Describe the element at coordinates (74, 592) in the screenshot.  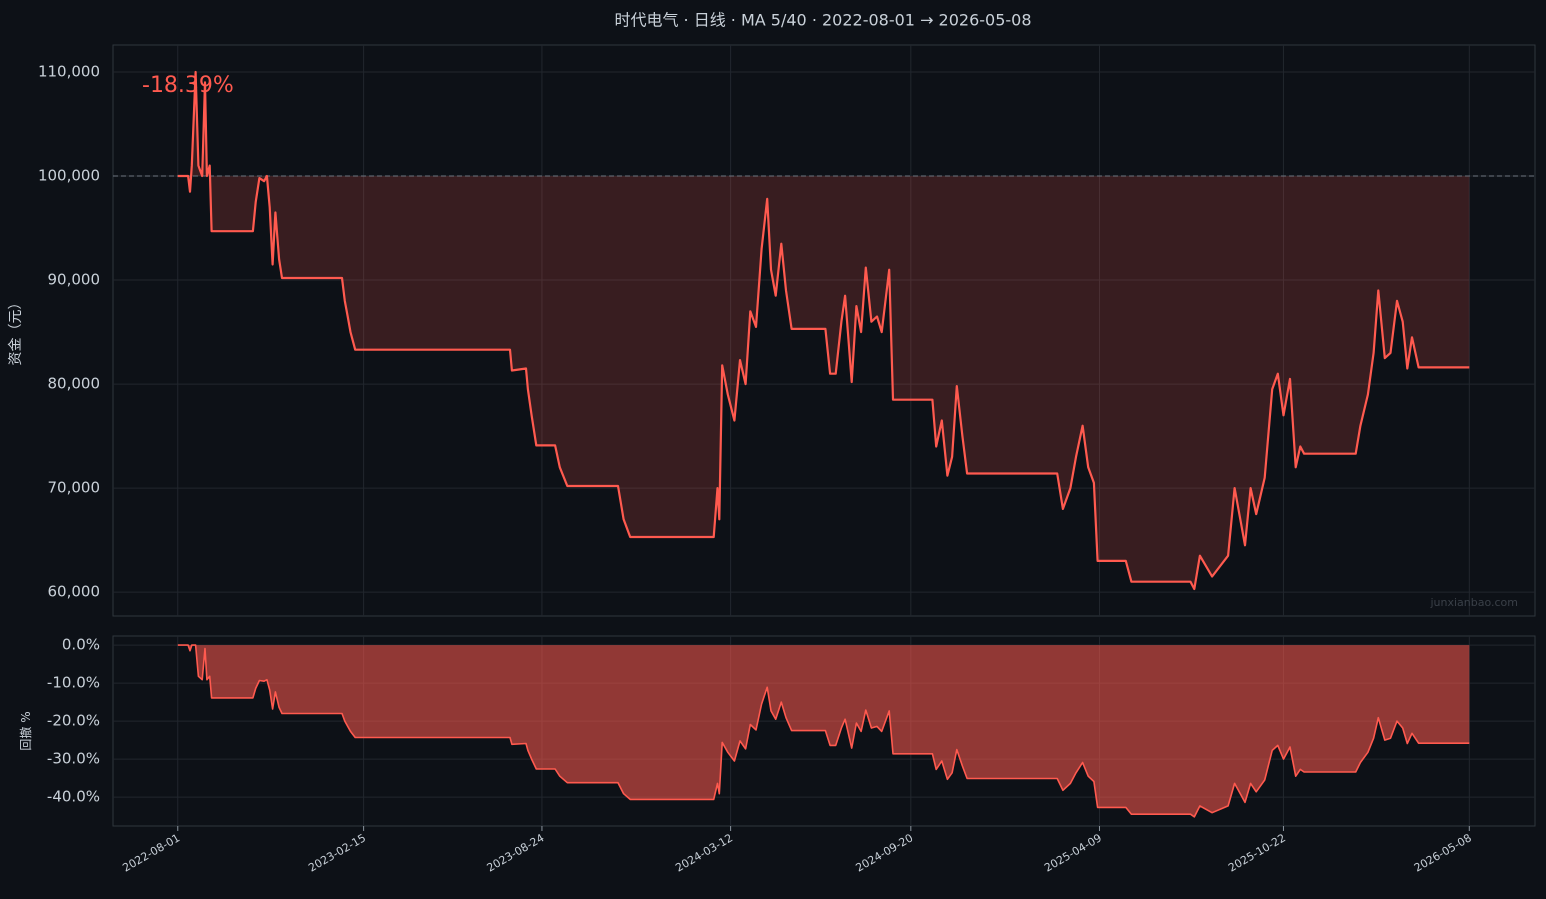
I see `y-tick-label: 60,000` at that location.